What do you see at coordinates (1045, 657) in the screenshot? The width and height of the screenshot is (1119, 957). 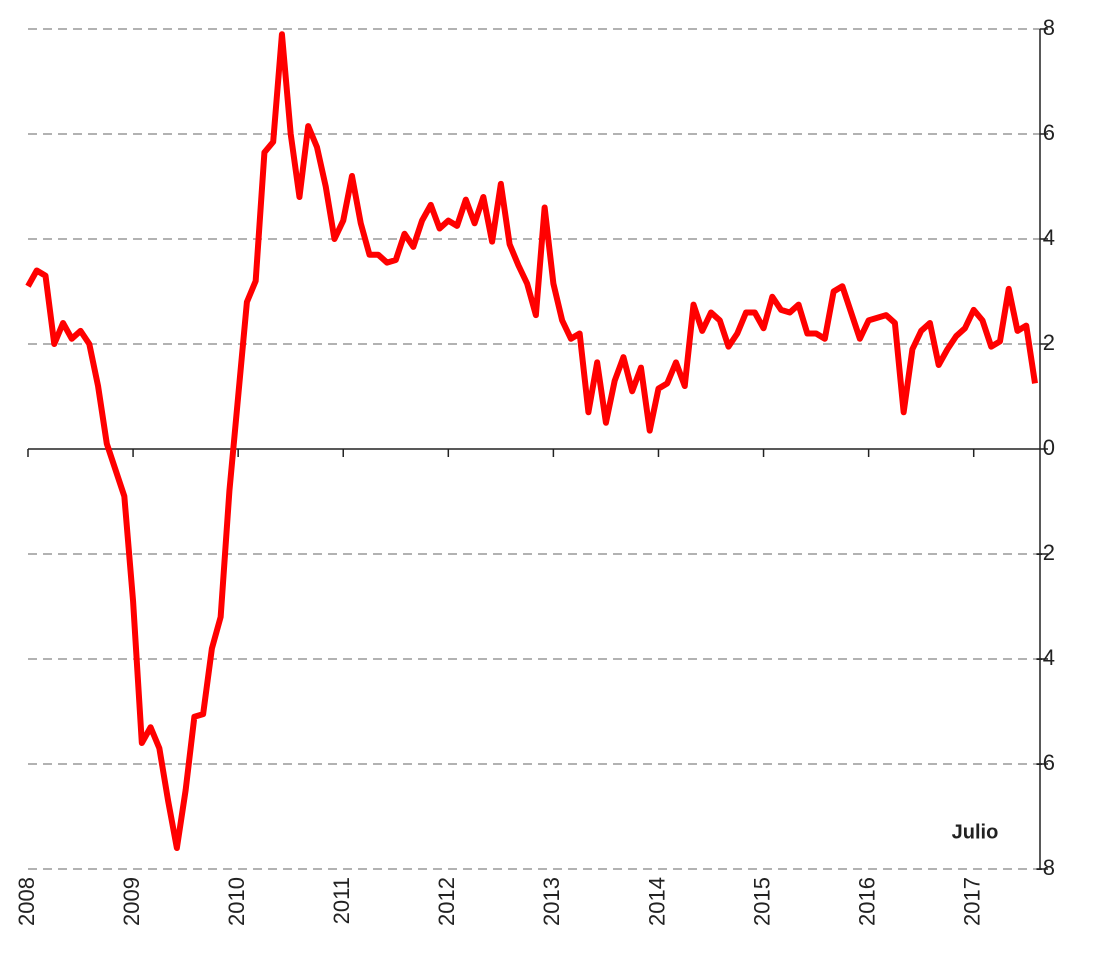 I see `y-tick-label: -4` at bounding box center [1045, 657].